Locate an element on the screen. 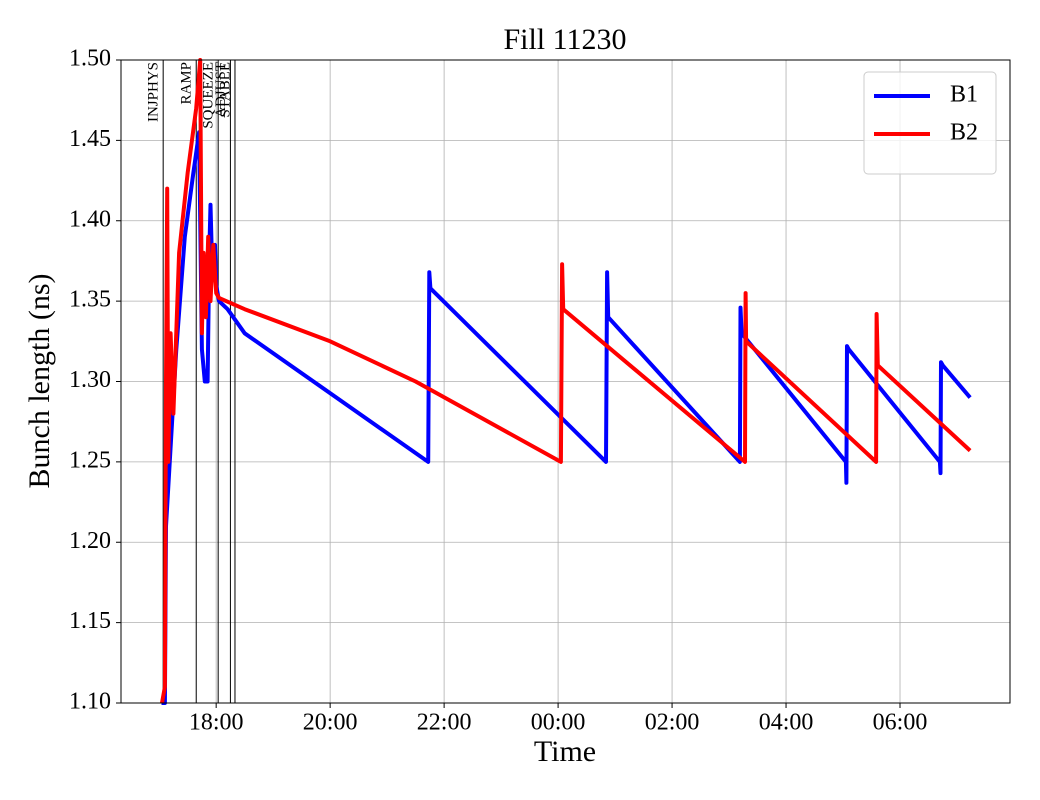  event-label: INJPHYS is located at coordinates (154, 92).